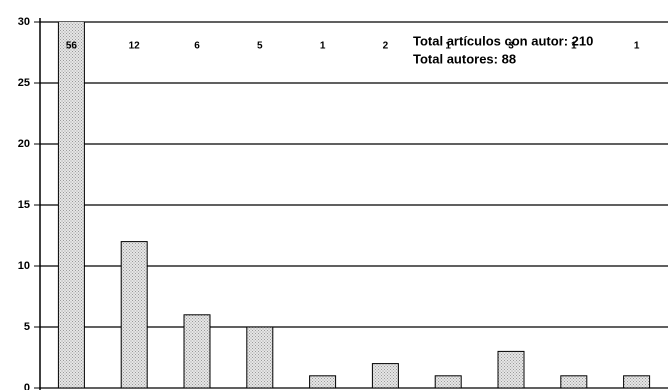 The width and height of the screenshot is (670, 390). Describe the element at coordinates (72, 46) in the screenshot. I see `value-label: 56` at that location.